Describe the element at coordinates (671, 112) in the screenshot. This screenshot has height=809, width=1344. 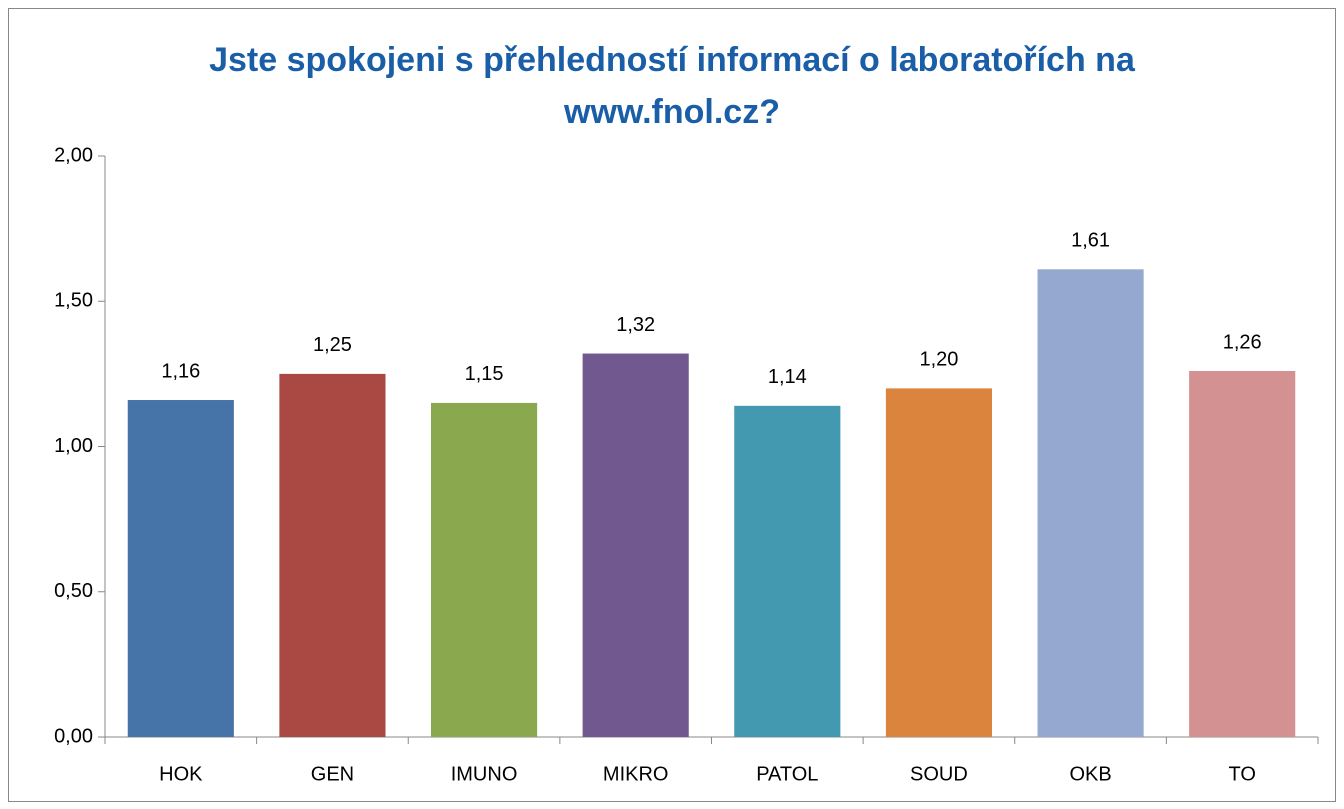
I see `chart-title: www.fnol.cz?` at that location.